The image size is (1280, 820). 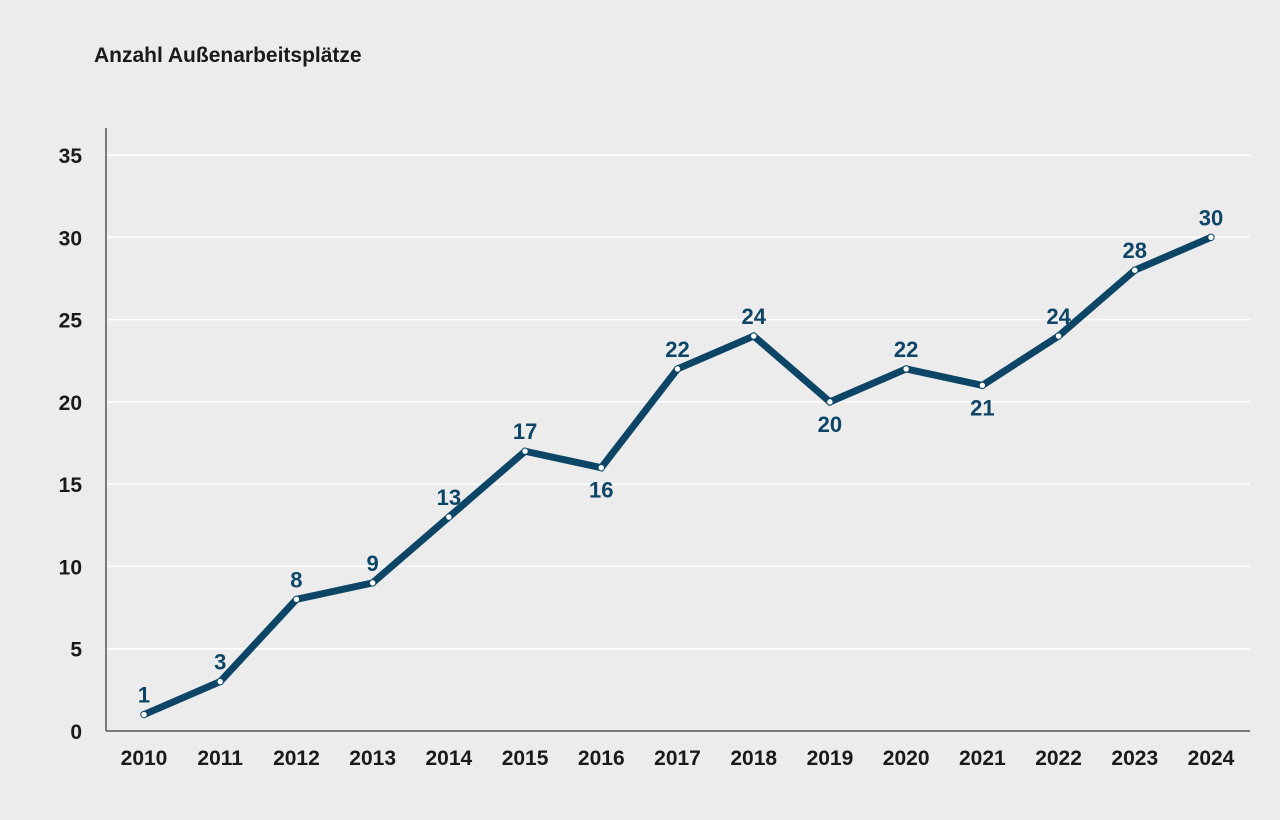 What do you see at coordinates (71, 321) in the screenshot?
I see `y-tick-label: 25` at bounding box center [71, 321].